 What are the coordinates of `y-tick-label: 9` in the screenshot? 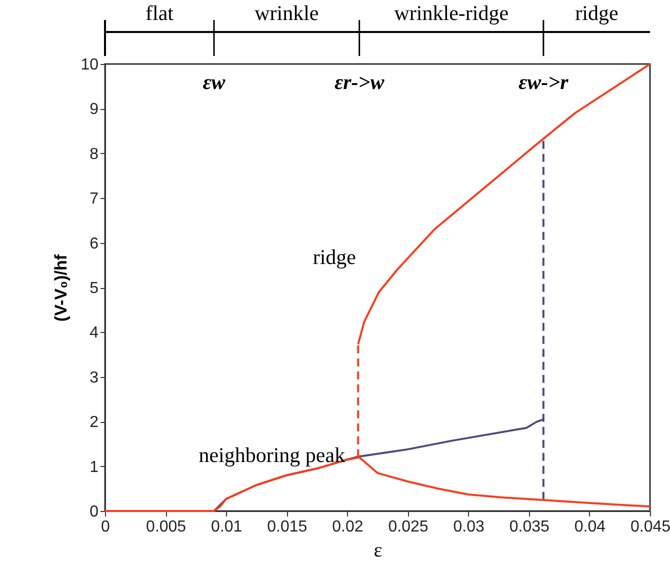 It's located at (94, 109).